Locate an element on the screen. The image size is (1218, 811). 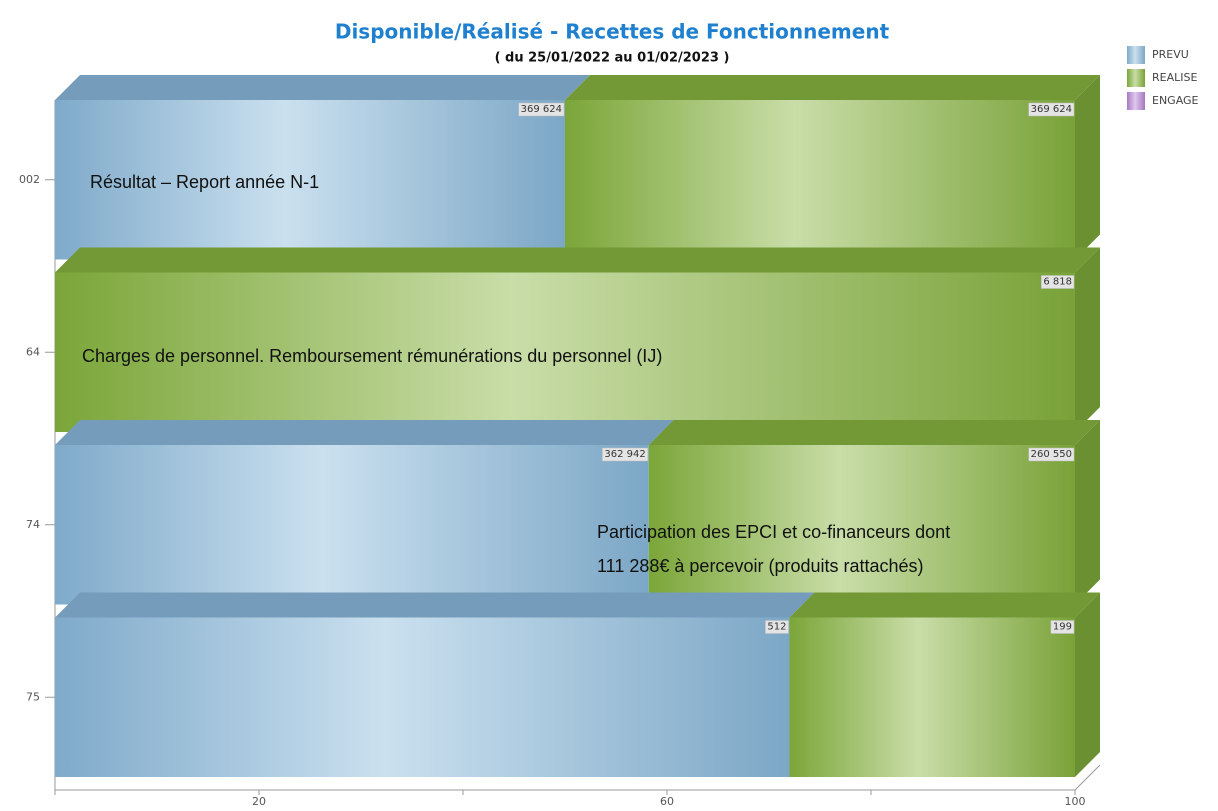
y-tick-label: 74 is located at coordinates (33, 524).